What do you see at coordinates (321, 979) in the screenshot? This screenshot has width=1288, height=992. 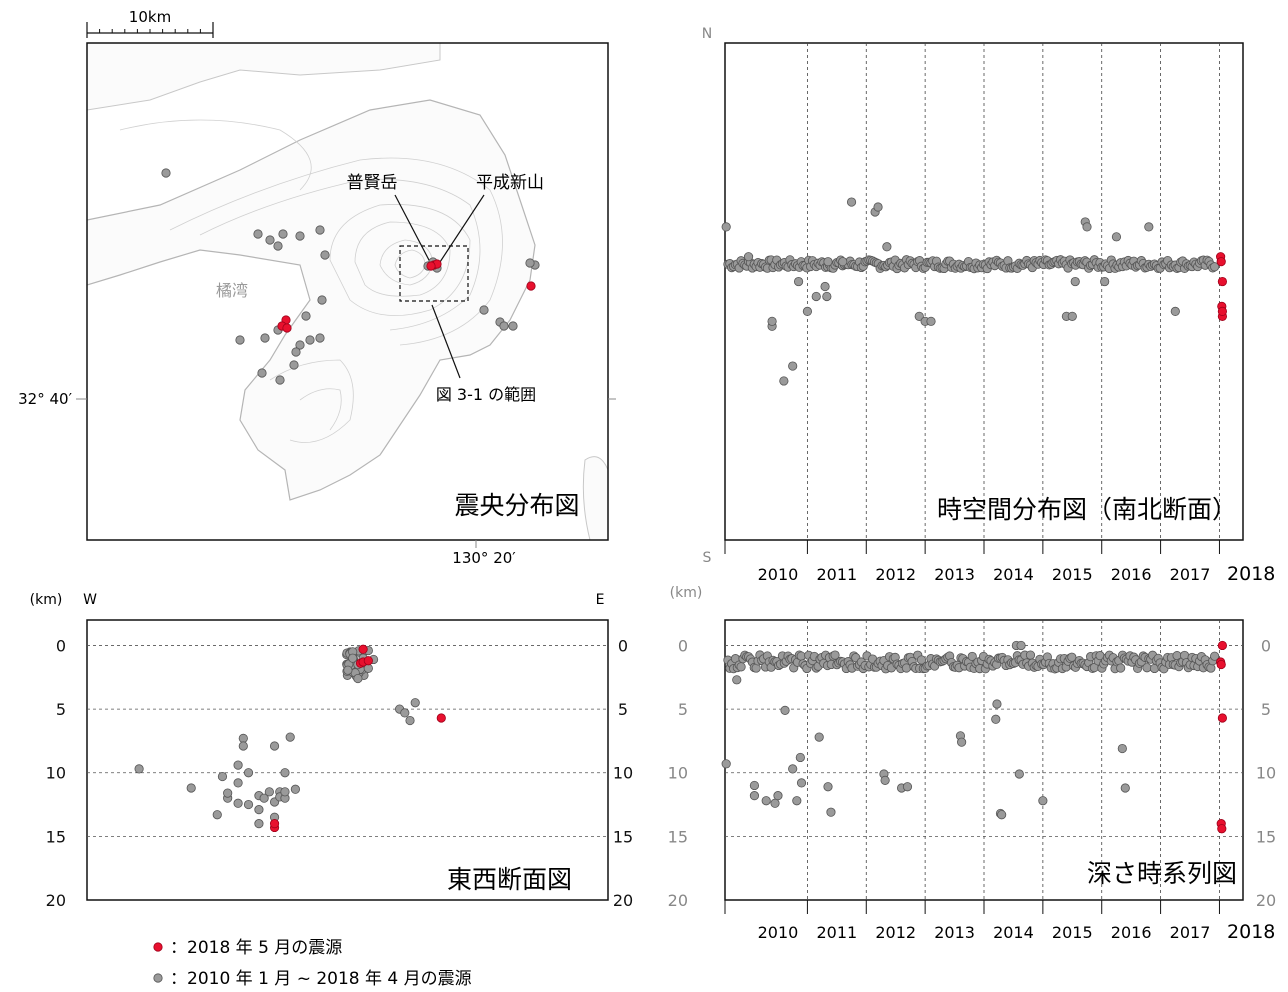 I see `legend-past-label: ：2010 年 1 月 ~ 2018 年 4 月の震源` at bounding box center [321, 979].